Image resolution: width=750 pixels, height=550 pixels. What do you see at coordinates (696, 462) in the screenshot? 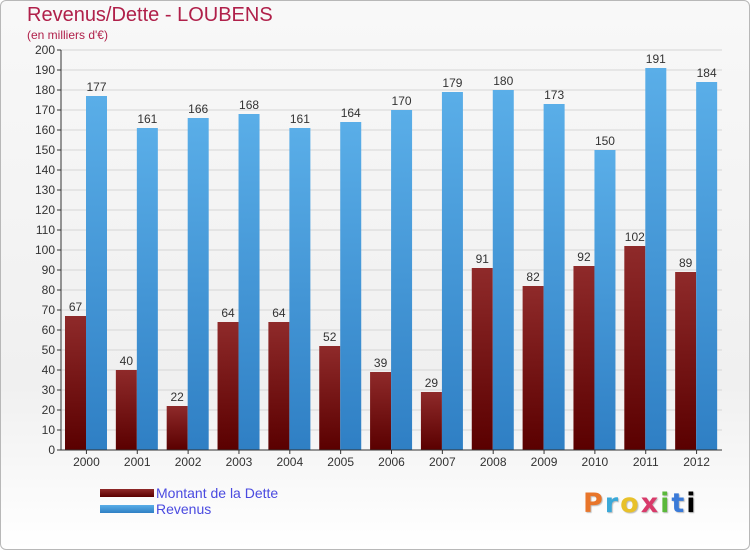
I see `x-tick-label: 2012` at bounding box center [696, 462].